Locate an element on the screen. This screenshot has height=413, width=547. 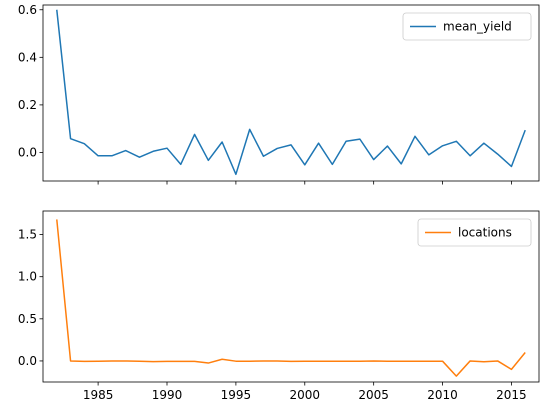
x-tick-label: 2005 is located at coordinates (373, 395).